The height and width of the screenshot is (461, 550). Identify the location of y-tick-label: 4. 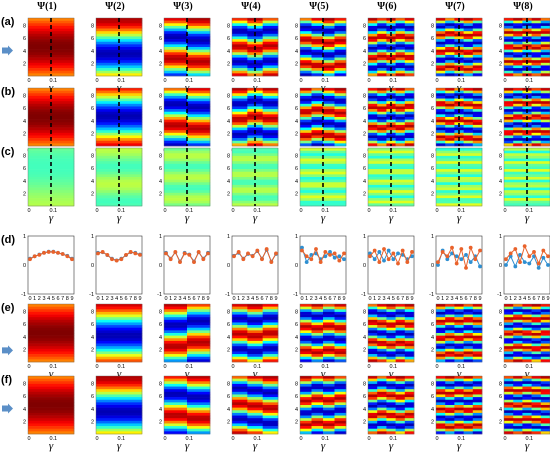
(24, 410).